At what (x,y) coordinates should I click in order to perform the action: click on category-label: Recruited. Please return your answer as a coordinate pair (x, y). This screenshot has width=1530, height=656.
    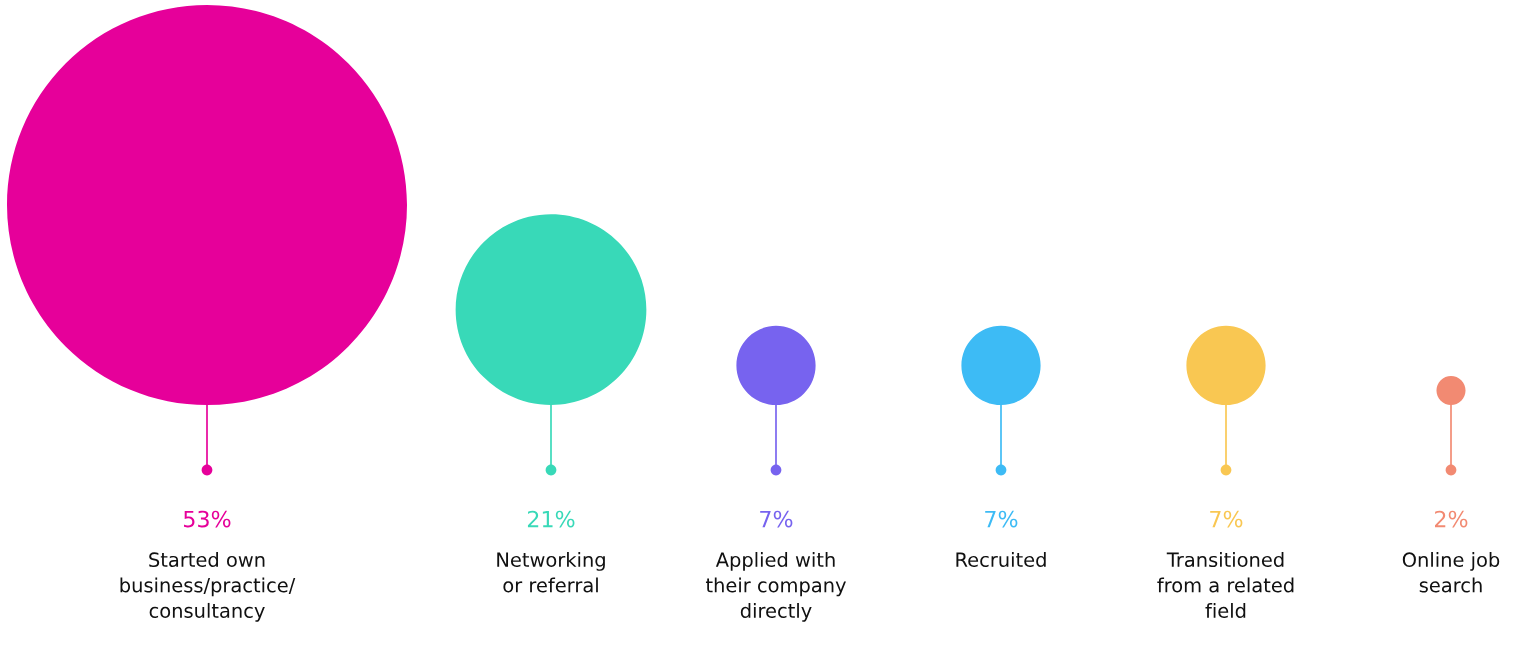
    Looking at the image, I should click on (1001, 560).